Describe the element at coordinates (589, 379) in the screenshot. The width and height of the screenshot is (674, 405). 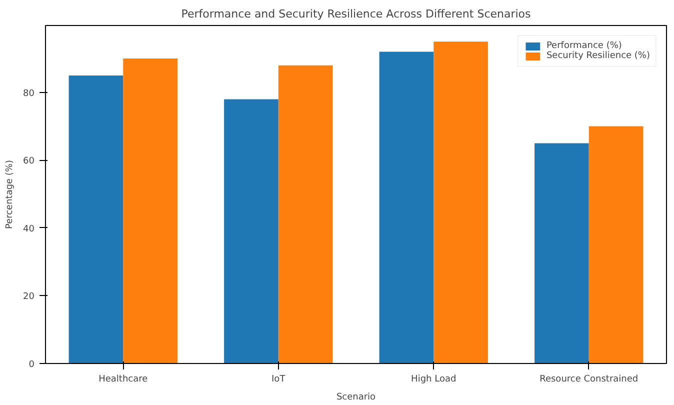
I see `x-tick-label: Resource Constrained` at that location.